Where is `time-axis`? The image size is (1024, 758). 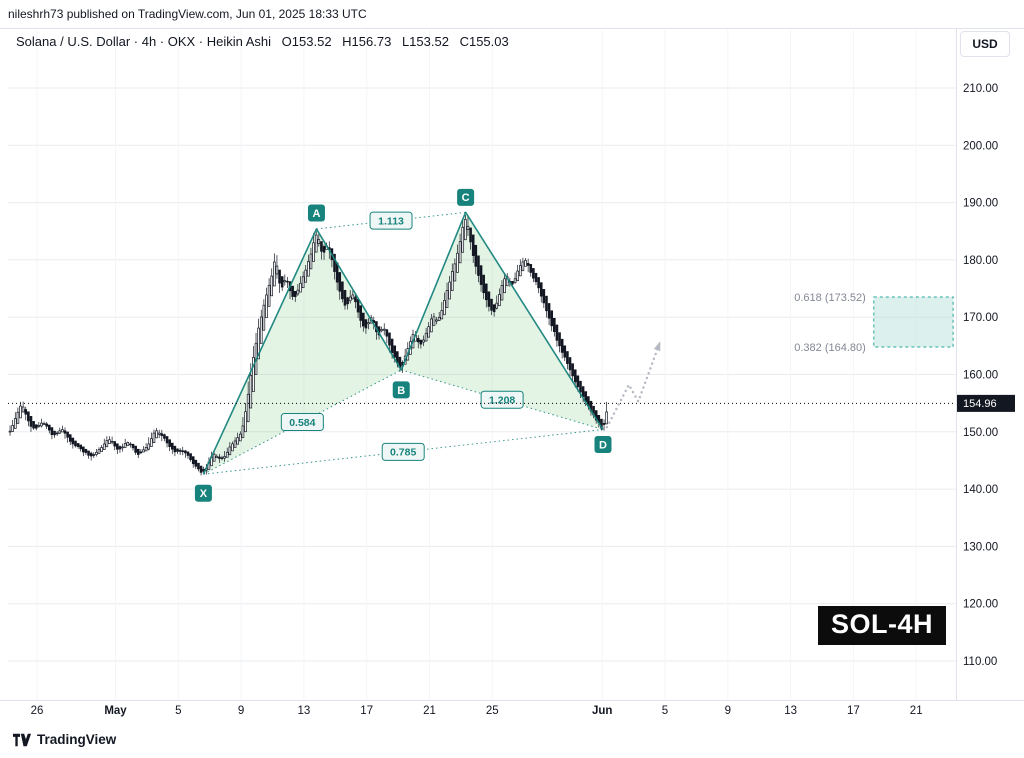
time-axis is located at coordinates (478, 712).